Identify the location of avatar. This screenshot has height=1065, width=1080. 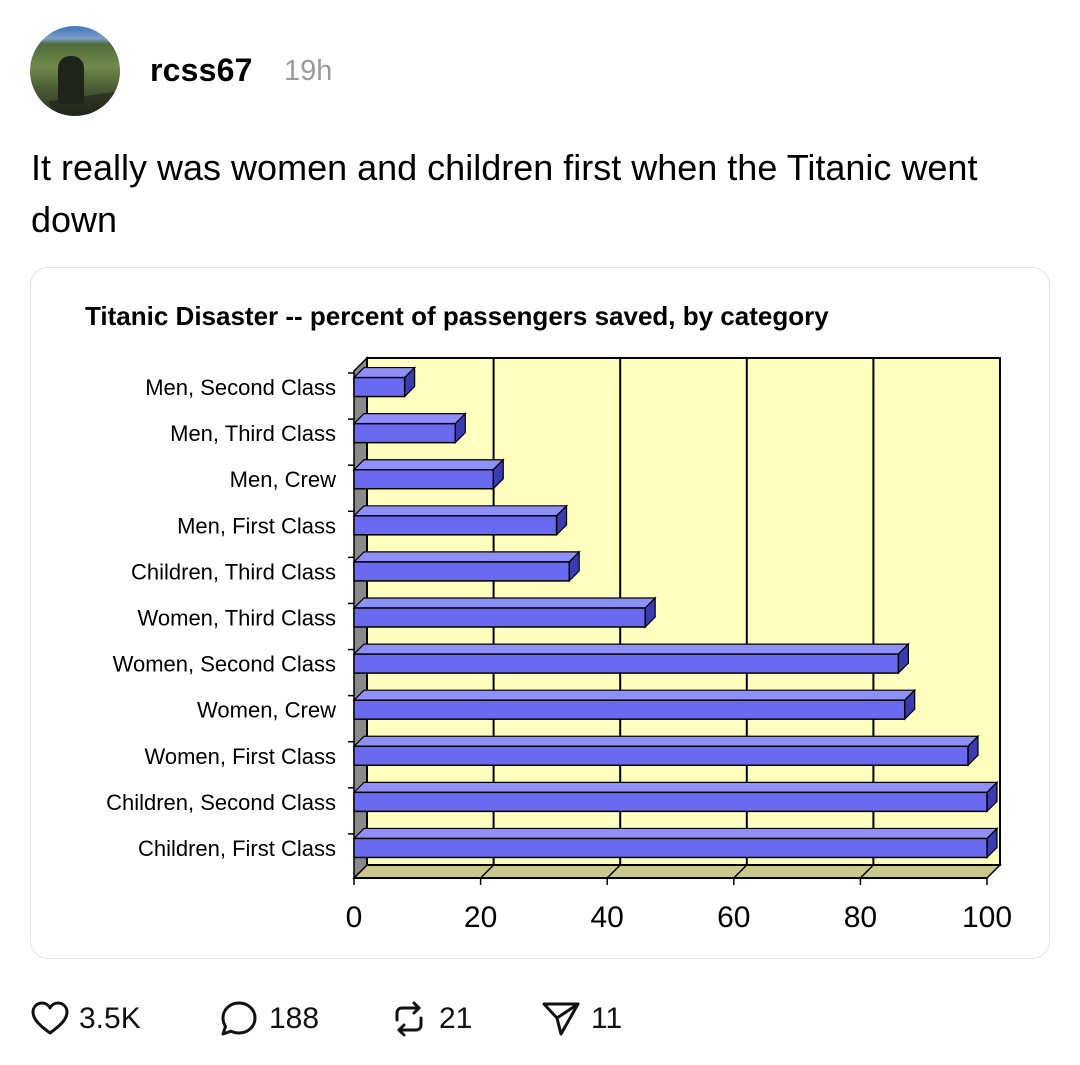
(75, 71).